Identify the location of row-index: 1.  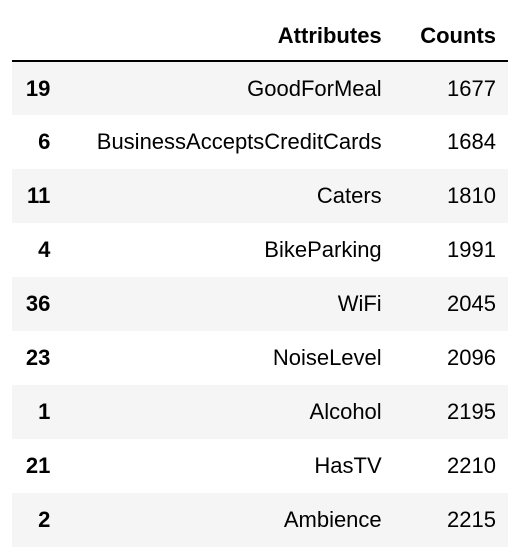
(44, 411).